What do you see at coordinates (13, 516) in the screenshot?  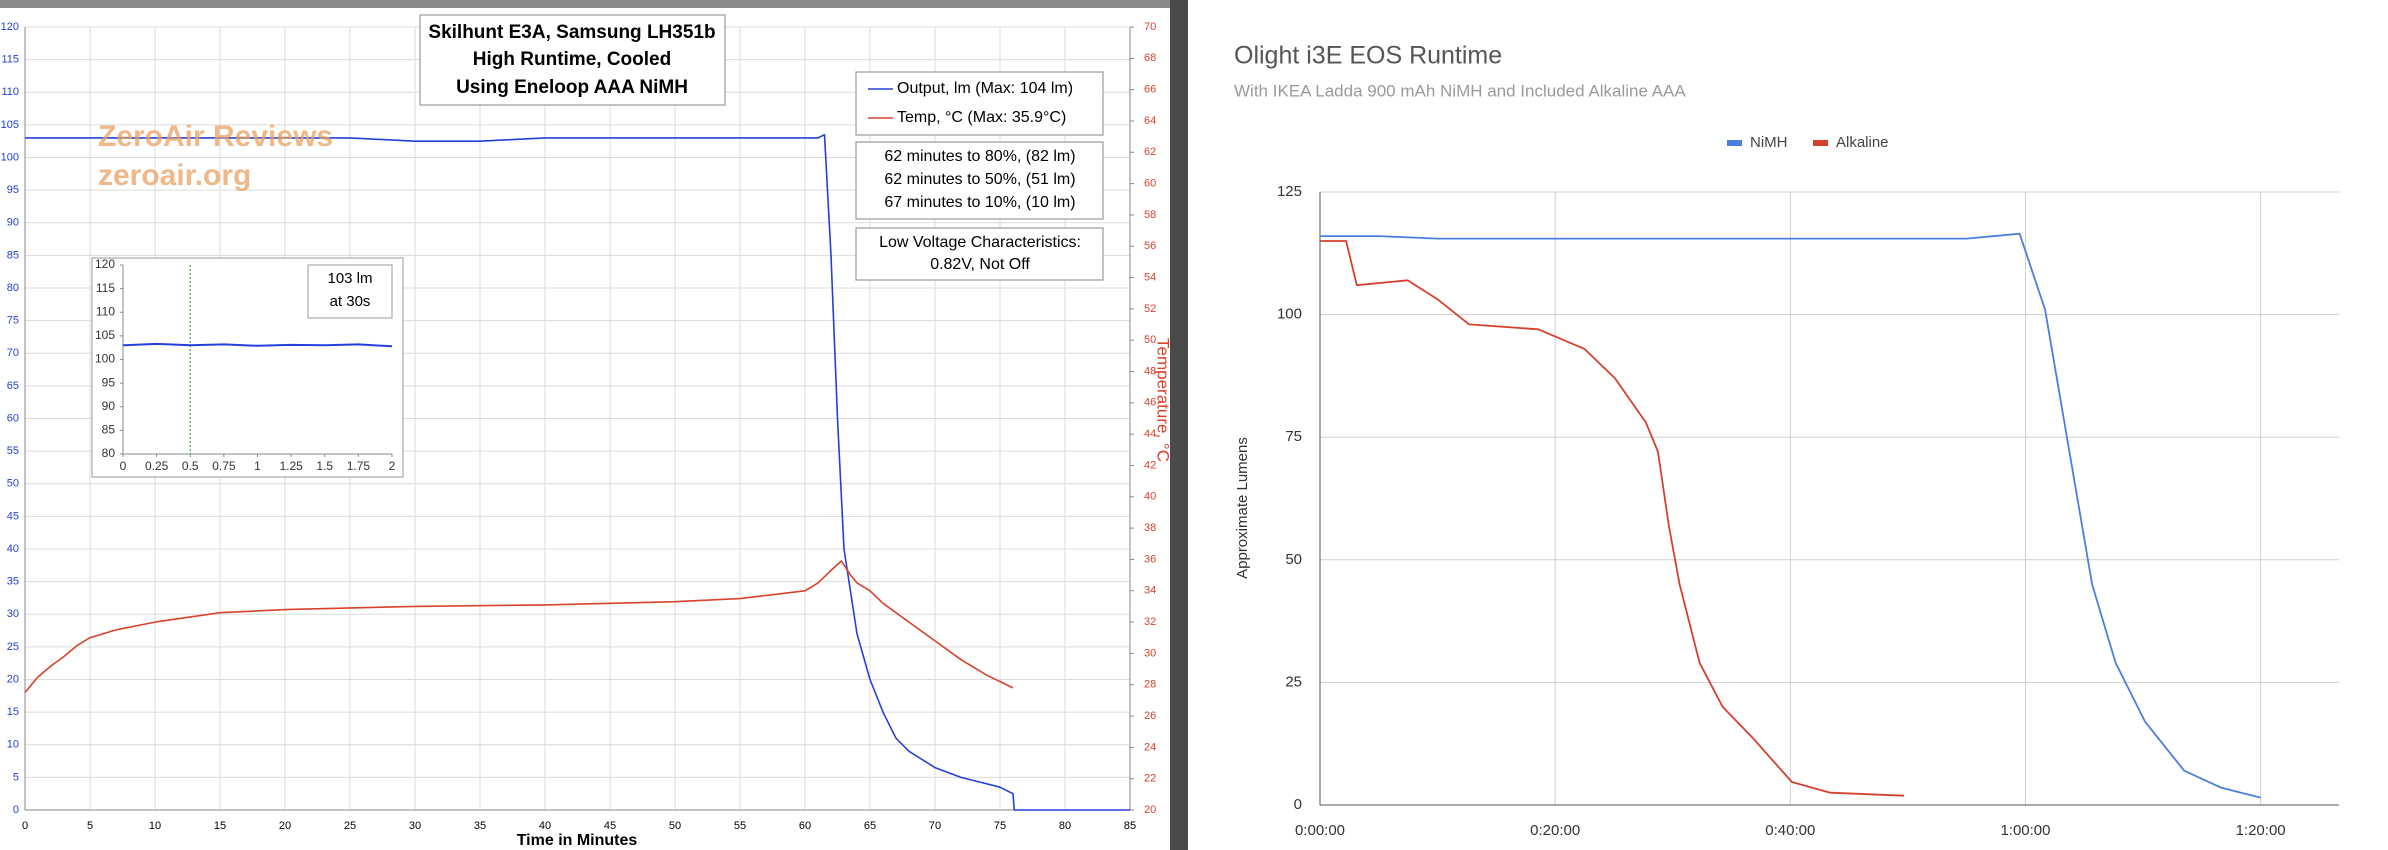 I see `y-tick-label: 45` at bounding box center [13, 516].